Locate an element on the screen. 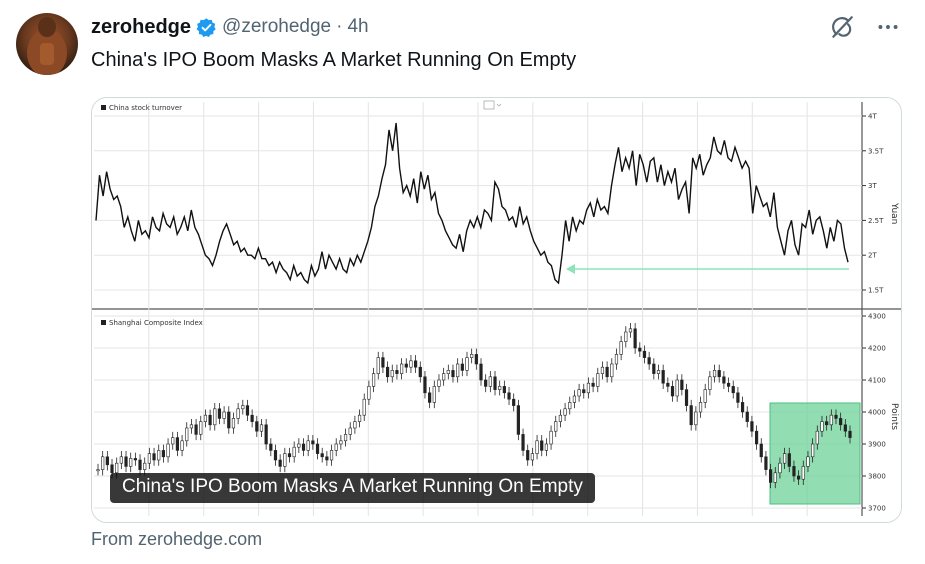  y-tick-label: 4T is located at coordinates (872, 117).